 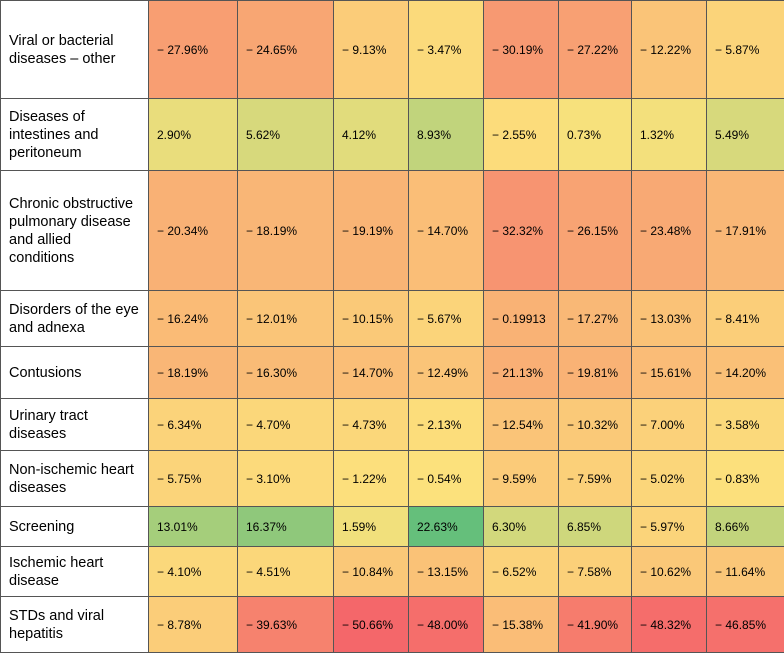 I want to click on heatmap-cell: − 5.87%, so click(x=745, y=50).